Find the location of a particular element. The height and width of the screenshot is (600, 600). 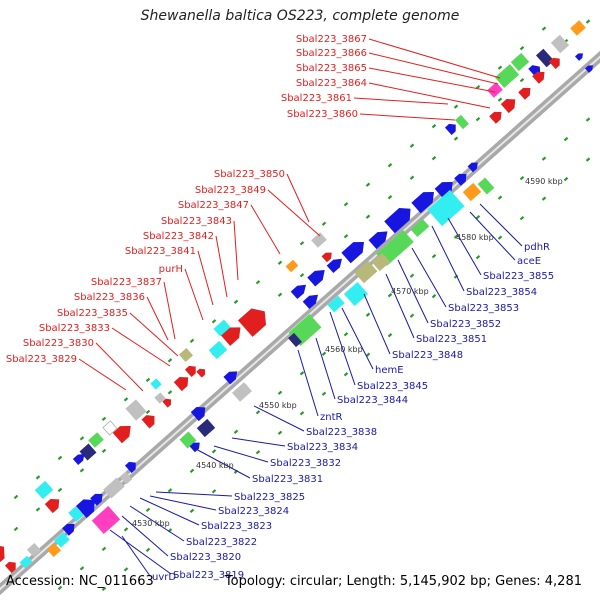

red-gene-label: Sbal223_3841 is located at coordinates (160, 251).